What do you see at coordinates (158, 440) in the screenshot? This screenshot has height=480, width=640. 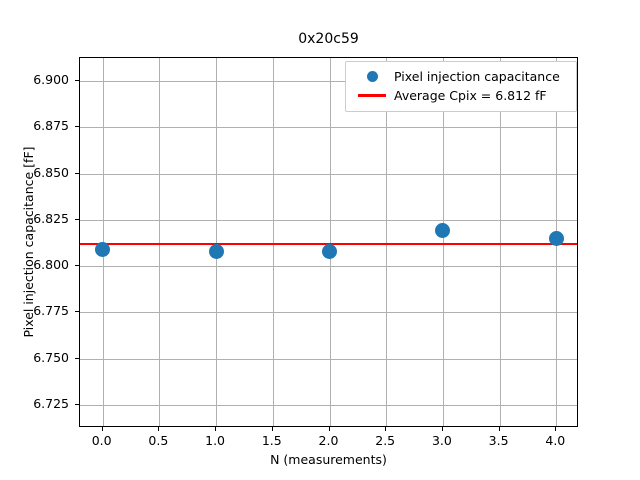 I see `x-tick-label: 0.5` at bounding box center [158, 440].